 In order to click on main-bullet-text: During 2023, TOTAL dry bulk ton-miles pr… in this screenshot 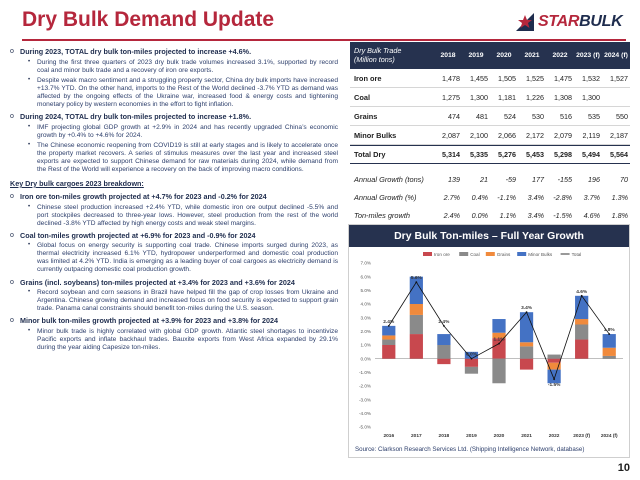, I will do `click(136, 51)`.